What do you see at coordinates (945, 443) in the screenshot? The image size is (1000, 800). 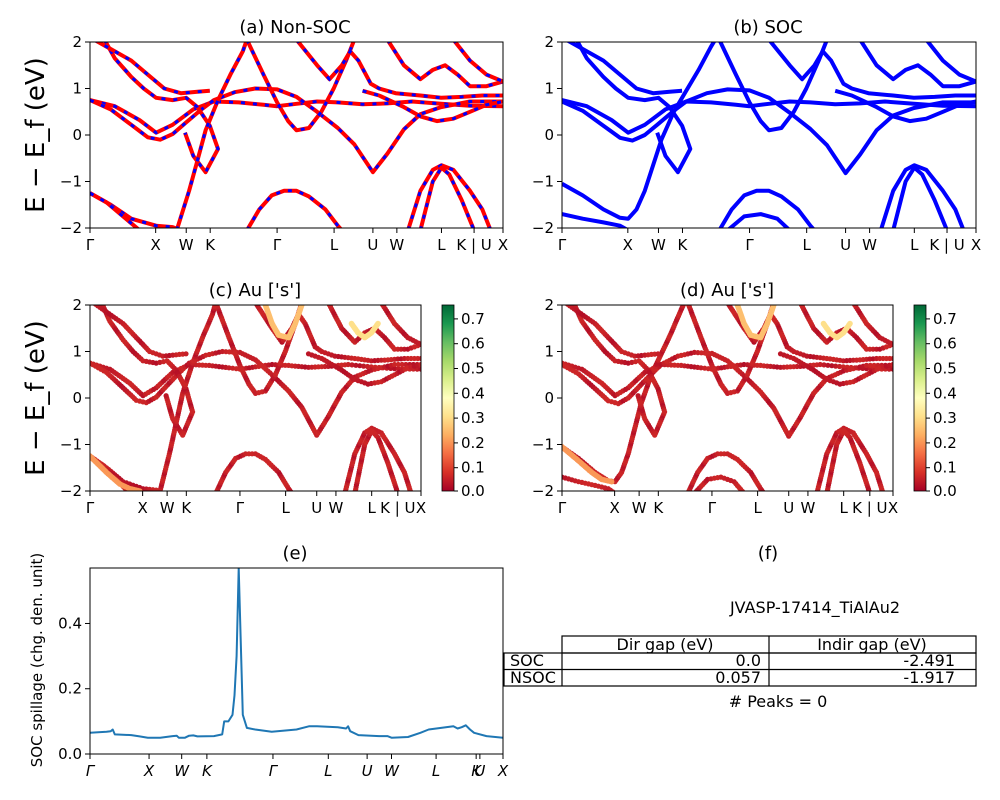 I see `colorbar-tick-label: 0.2` at bounding box center [945, 443].